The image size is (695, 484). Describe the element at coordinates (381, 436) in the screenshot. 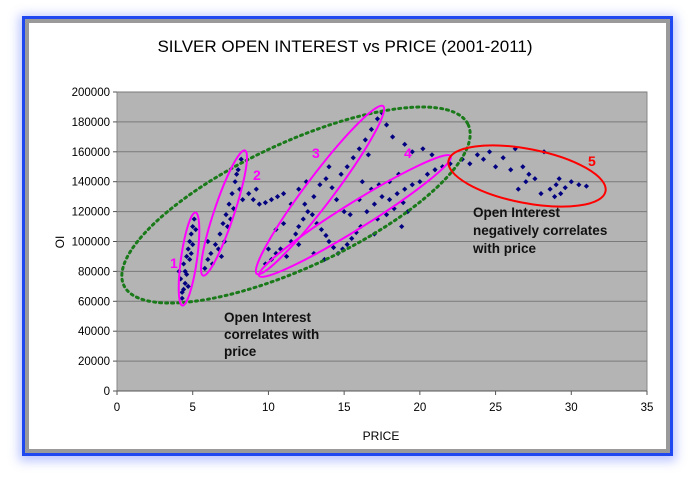

I see `x-axis-label: PRICE` at that location.